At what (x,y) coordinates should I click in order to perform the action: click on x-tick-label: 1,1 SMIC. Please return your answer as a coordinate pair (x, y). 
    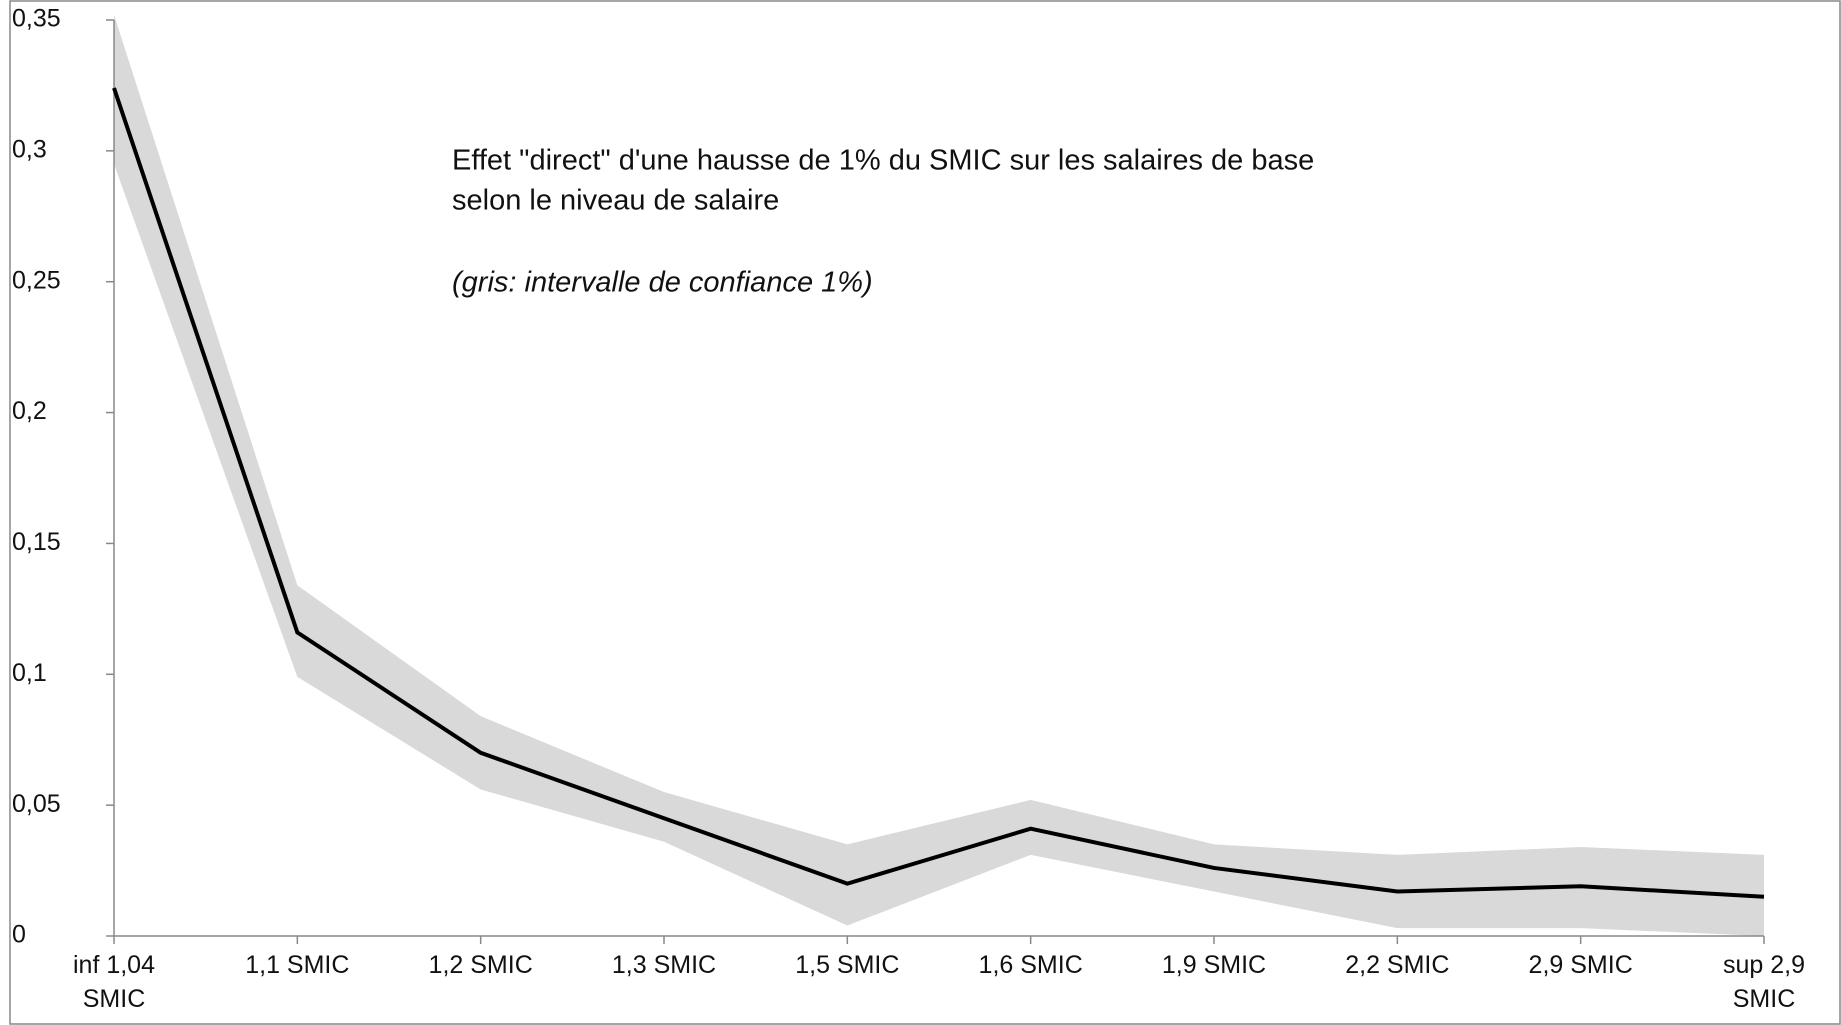
    Looking at the image, I should click on (297, 965).